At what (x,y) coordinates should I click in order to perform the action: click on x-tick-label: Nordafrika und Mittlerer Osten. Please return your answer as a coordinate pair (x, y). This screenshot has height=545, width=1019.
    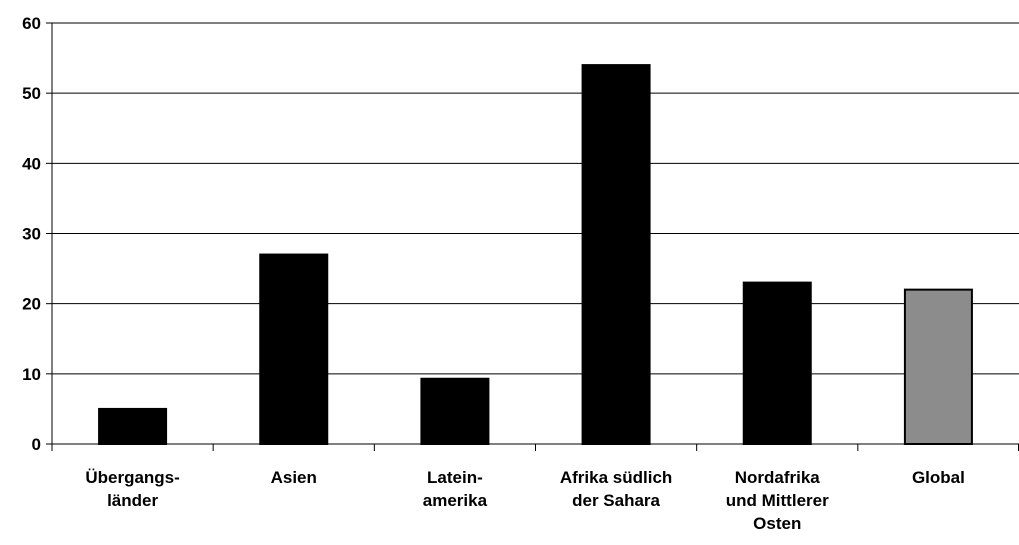
    Looking at the image, I should click on (777, 500).